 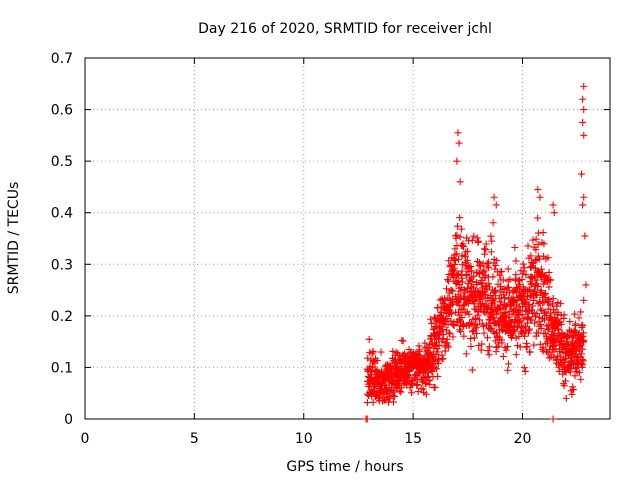 What do you see at coordinates (68, 420) in the screenshot?
I see `y-tick-label: 0` at bounding box center [68, 420].